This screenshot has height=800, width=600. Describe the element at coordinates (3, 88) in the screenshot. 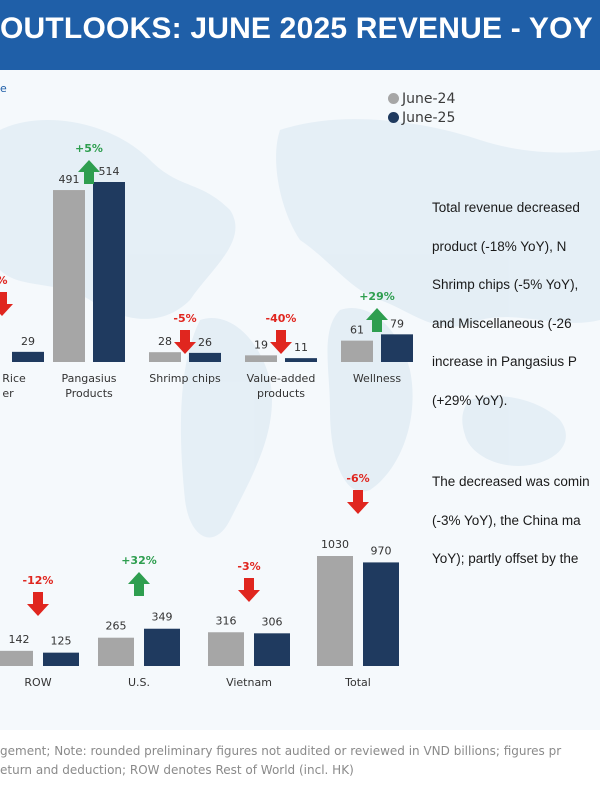

I see `corner-mark: e` at that location.